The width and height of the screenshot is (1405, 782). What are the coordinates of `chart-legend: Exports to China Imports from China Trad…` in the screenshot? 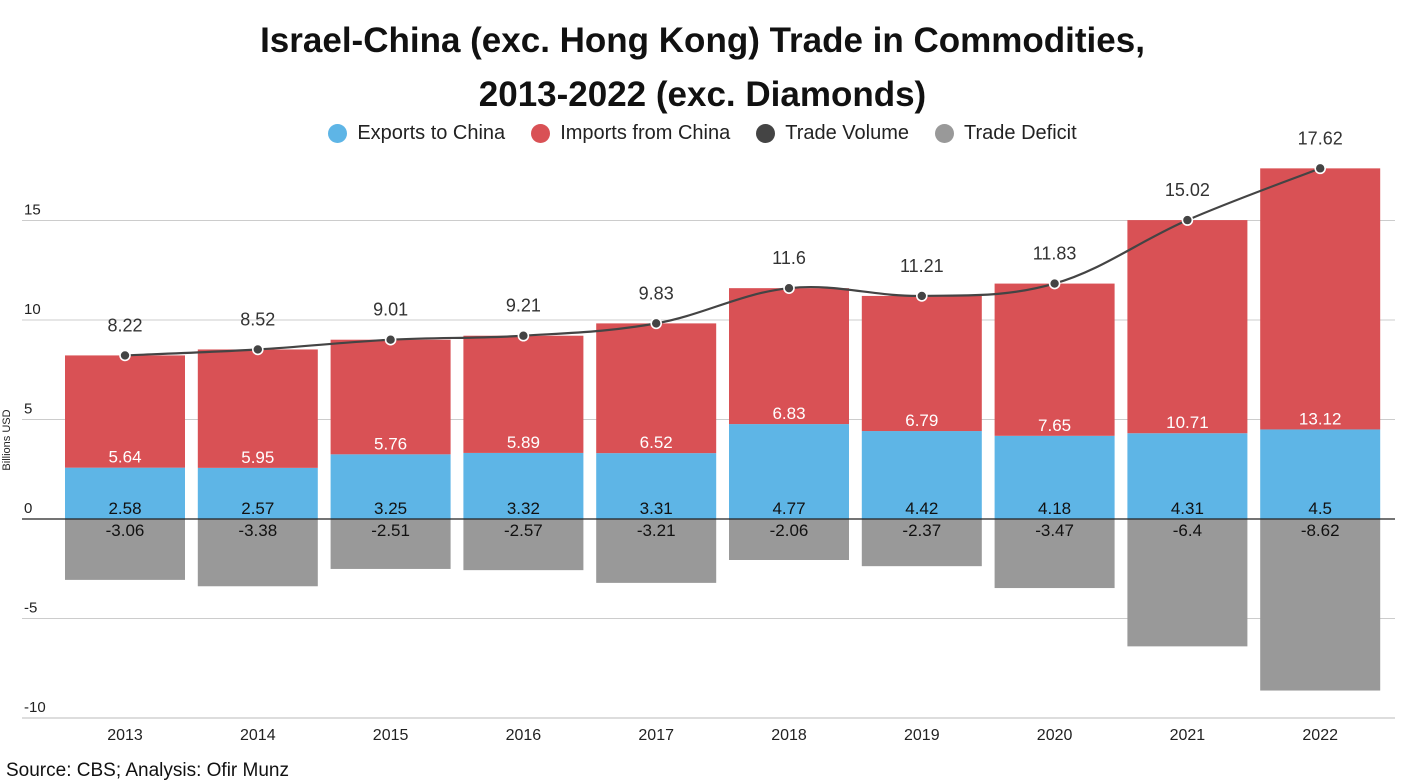 It's located at (702, 133).